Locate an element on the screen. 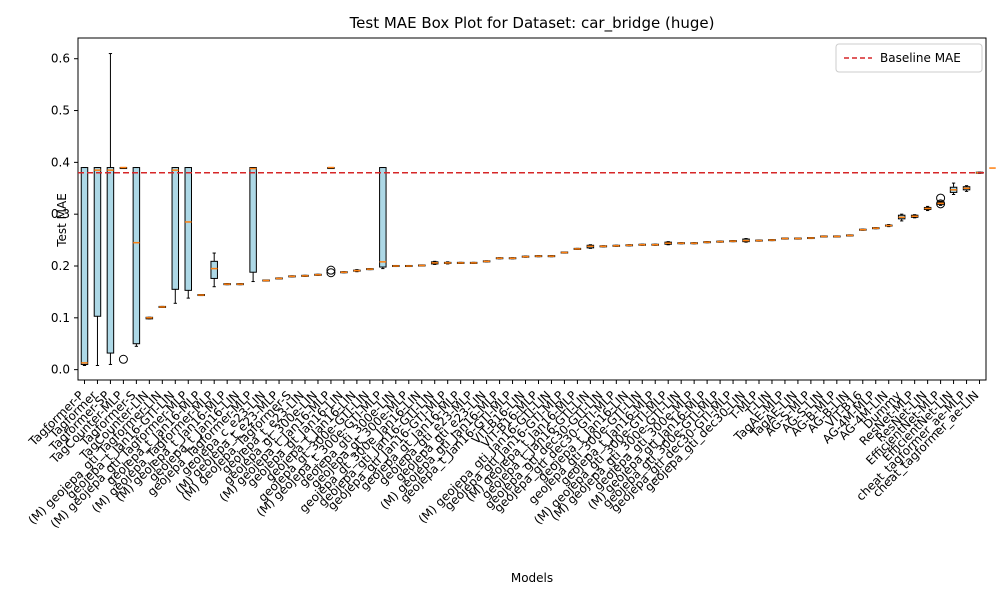 The height and width of the screenshot is (600, 1000). y-tick-label: 0.6 is located at coordinates (60, 59).